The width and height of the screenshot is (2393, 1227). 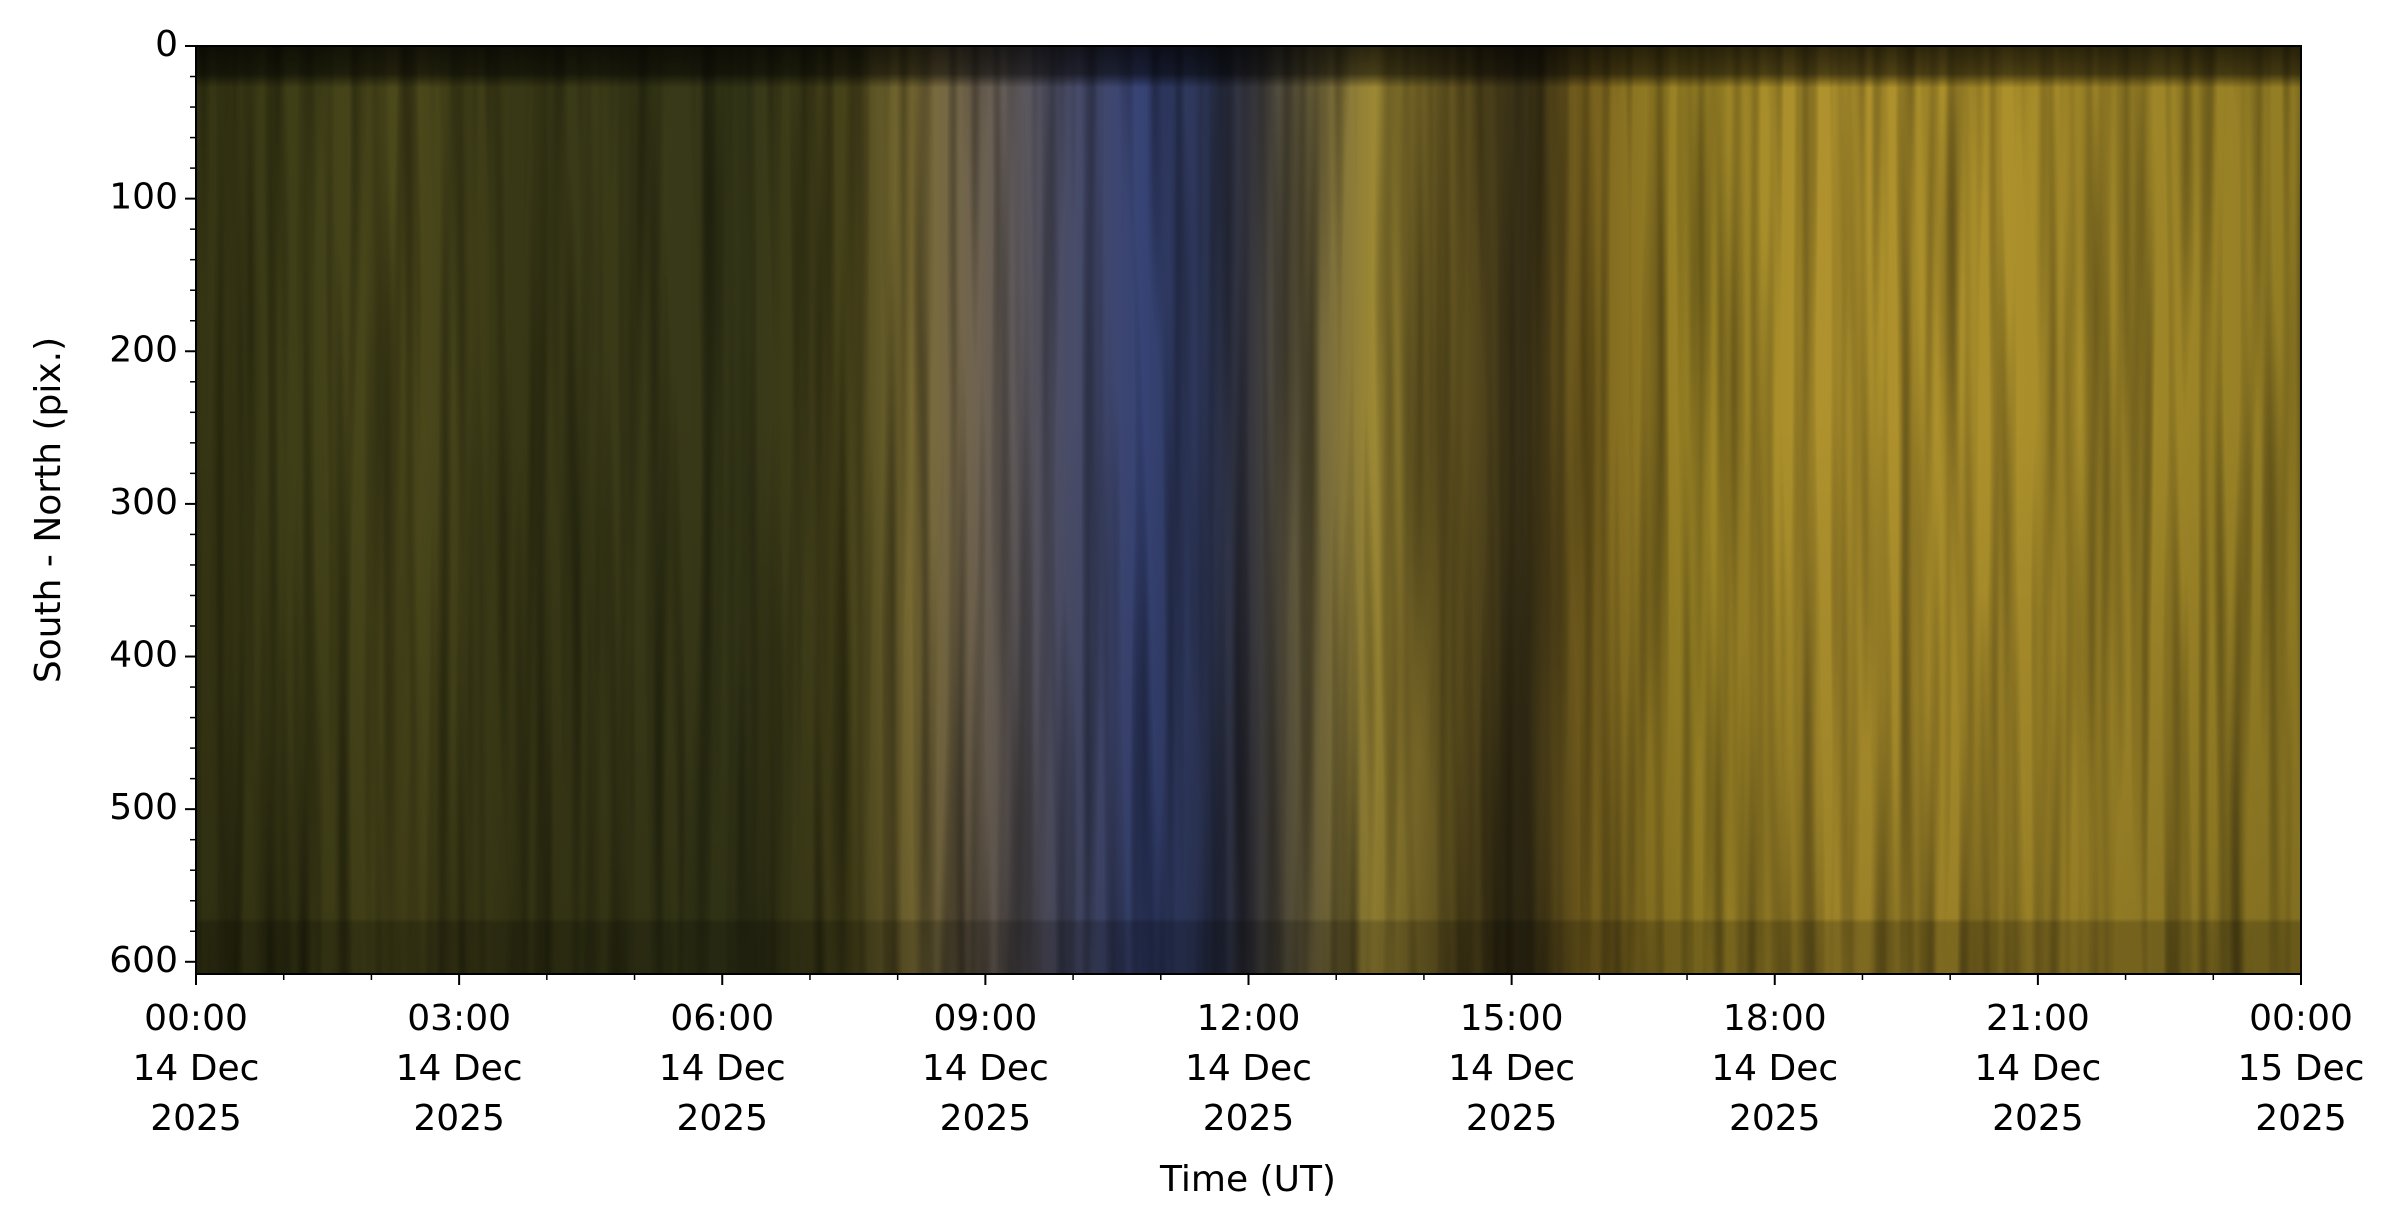 I want to click on y-tick-label: 300, so click(x=143, y=502).